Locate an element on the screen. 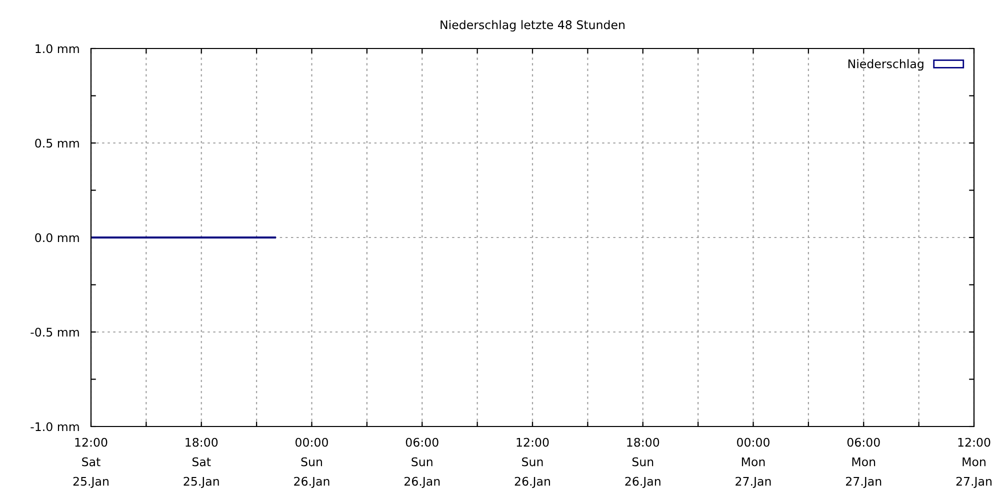  x-tick-label: 12:00 Sat 25.Jan is located at coordinates (90, 463).